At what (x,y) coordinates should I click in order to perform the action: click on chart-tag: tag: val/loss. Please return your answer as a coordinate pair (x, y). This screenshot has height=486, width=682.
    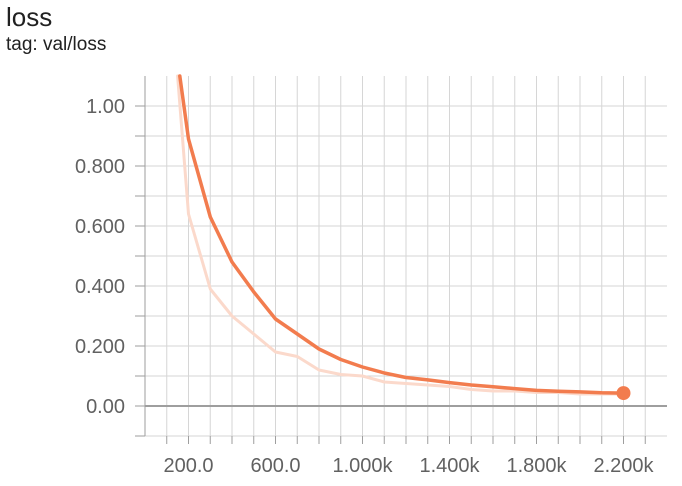
    Looking at the image, I should click on (56, 44).